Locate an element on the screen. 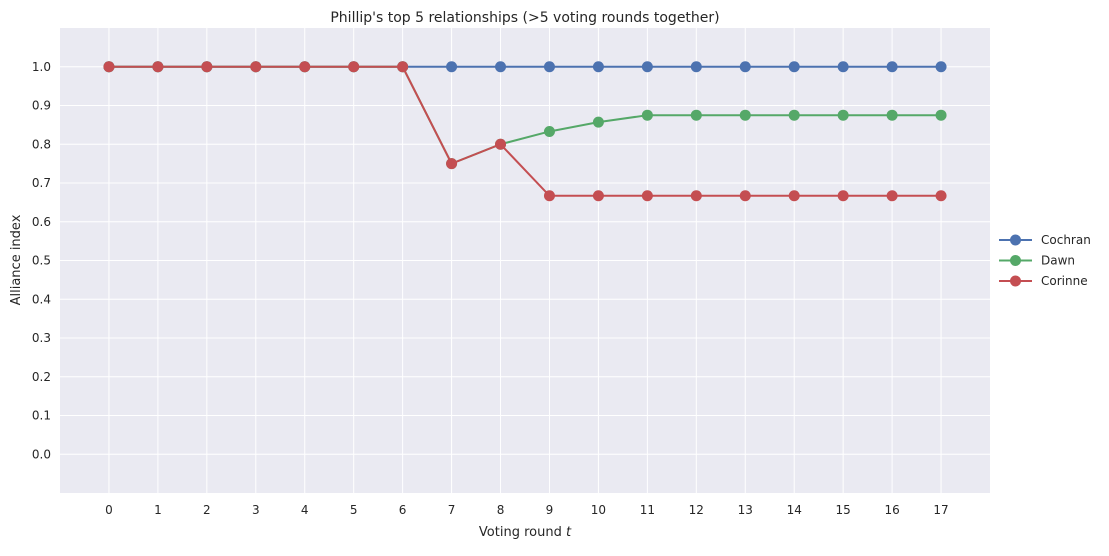  x-tick-label: 13 is located at coordinates (745, 510).